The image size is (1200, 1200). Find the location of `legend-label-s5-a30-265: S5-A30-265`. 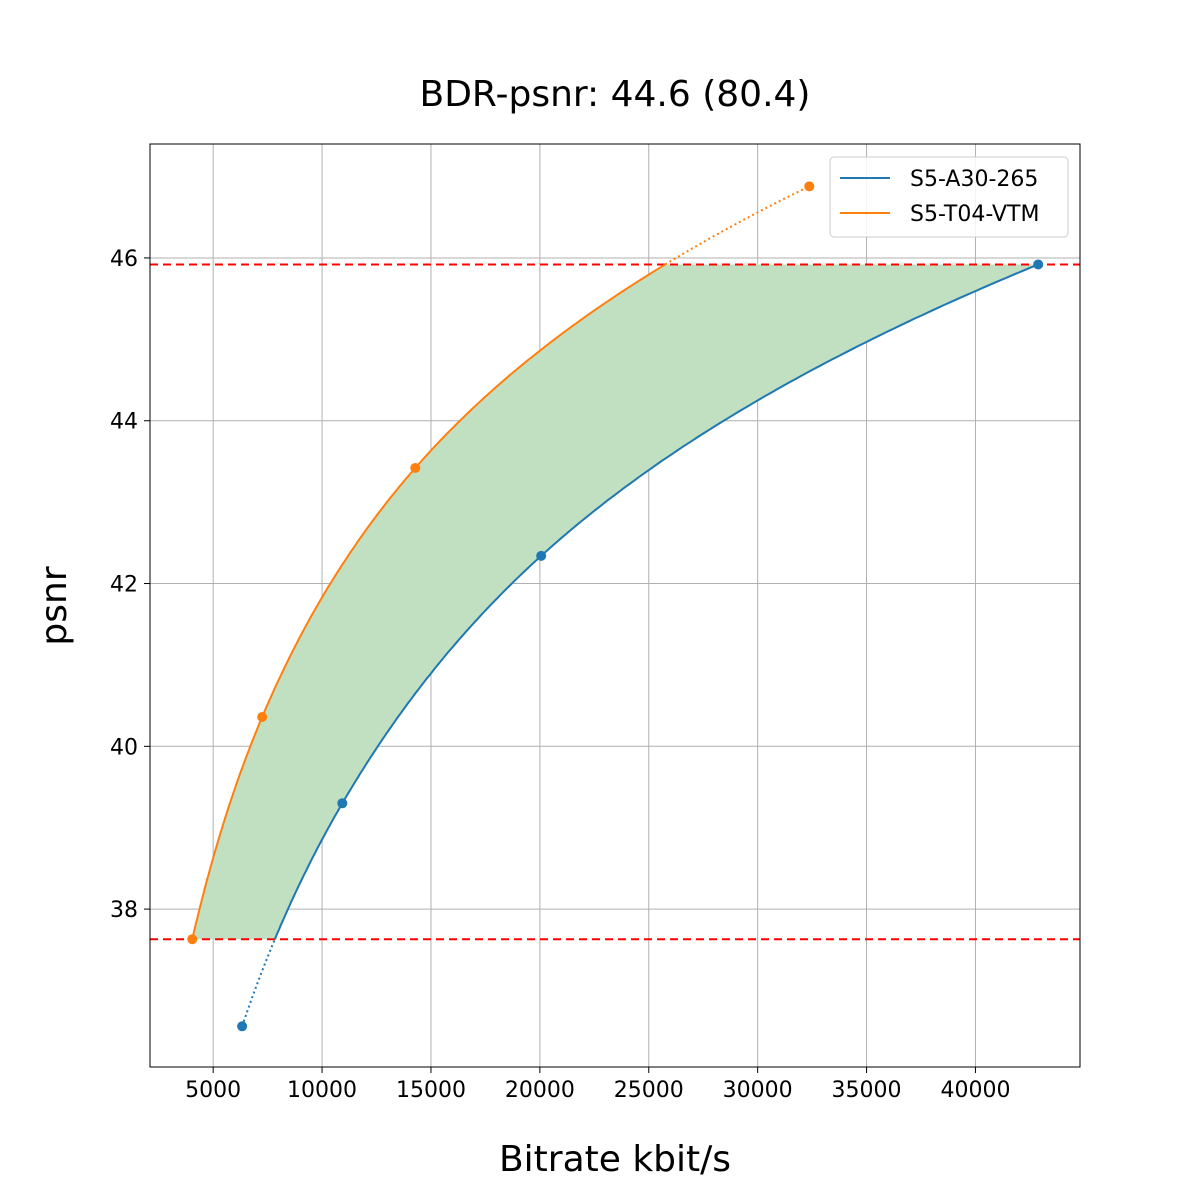

legend-label-s5-a30-265: S5-A30-265 is located at coordinates (974, 179).